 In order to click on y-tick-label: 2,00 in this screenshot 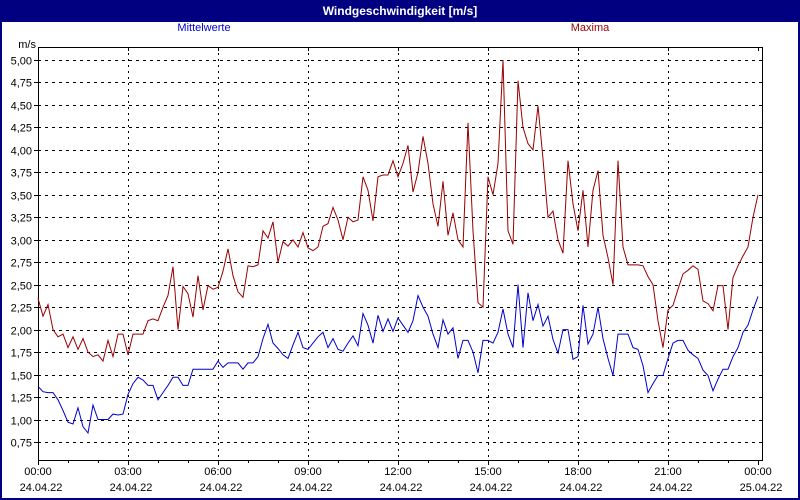, I will do `click(21, 332)`.